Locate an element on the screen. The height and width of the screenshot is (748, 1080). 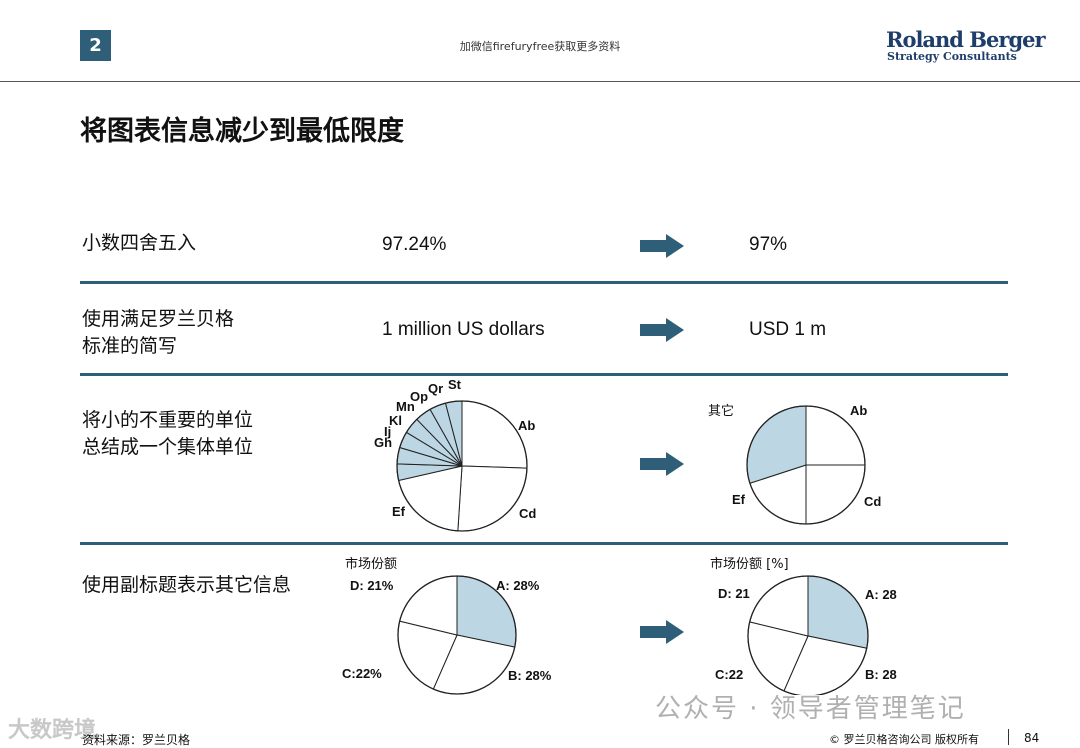
watermark-text: 公众号 · 领导者管理笔记 is located at coordinates (810, 709).